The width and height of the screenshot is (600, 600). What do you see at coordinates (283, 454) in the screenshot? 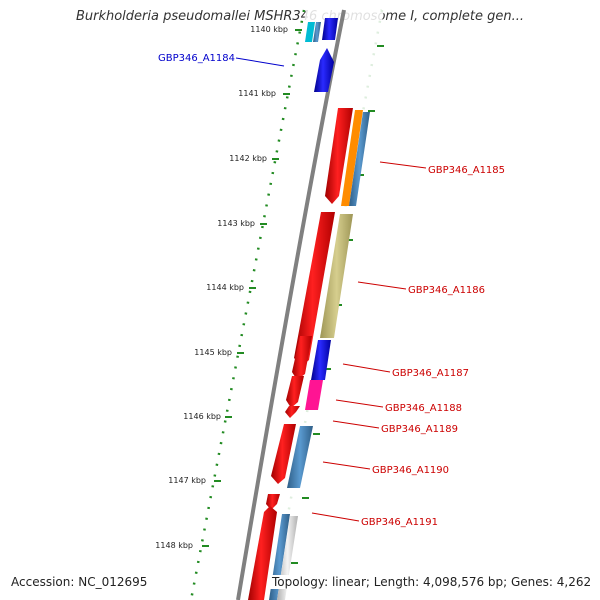
I see `gene-GBP346_A1190` at bounding box center [283, 454].